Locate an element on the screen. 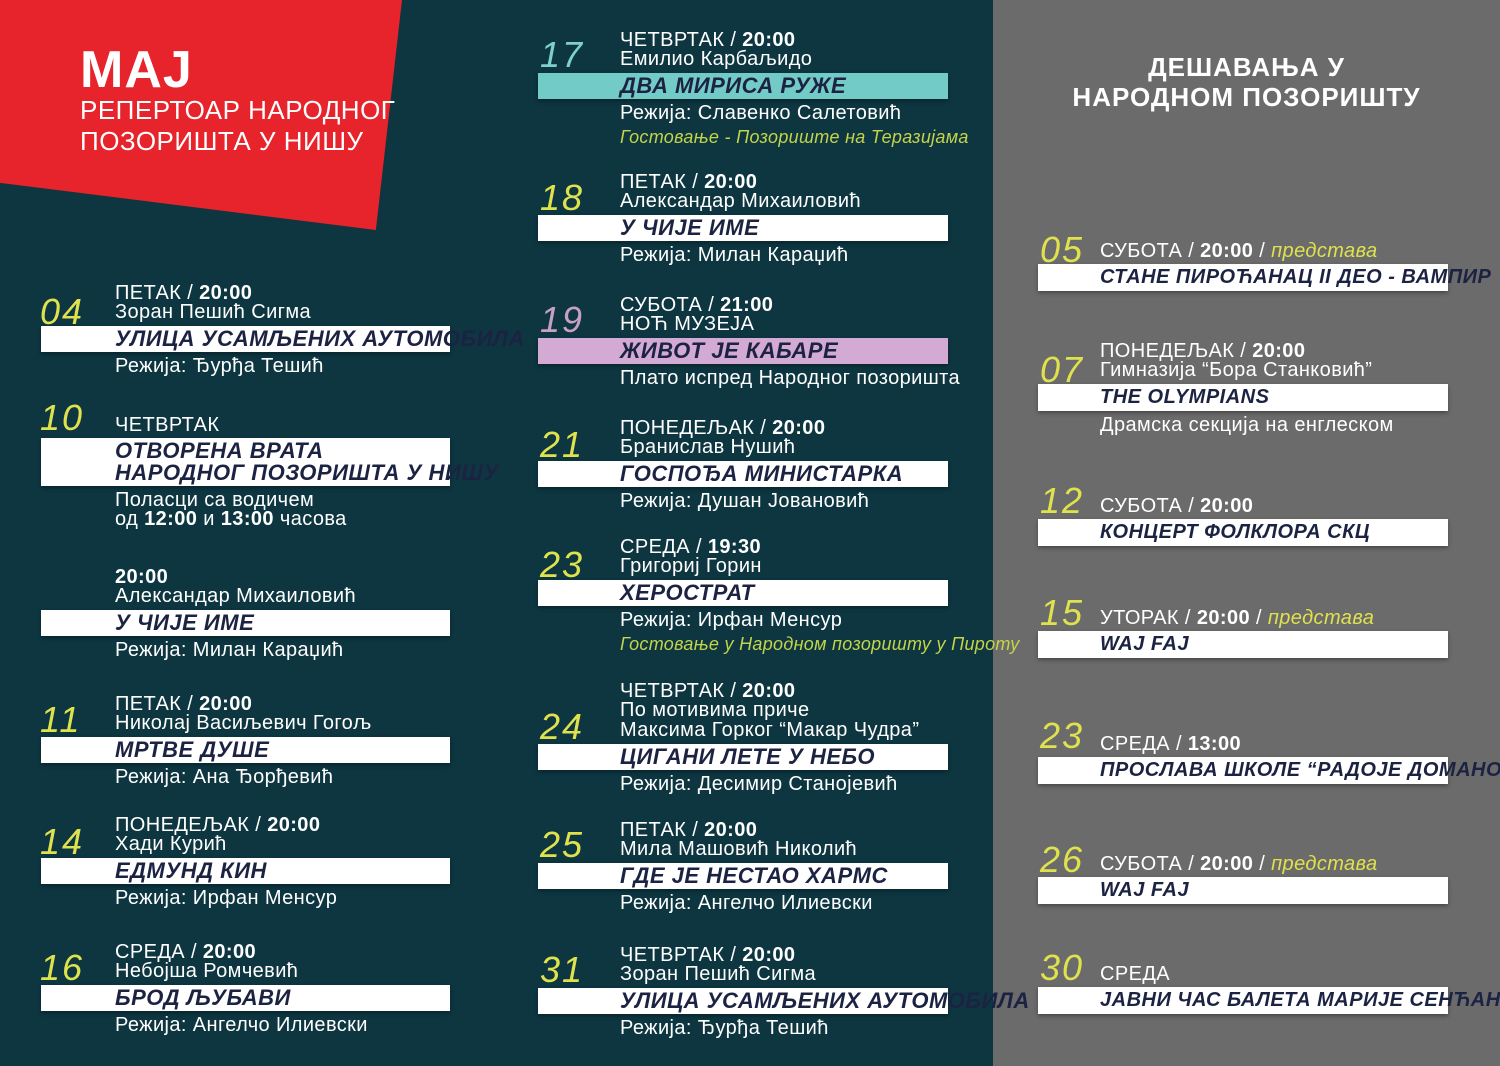  event-date: 20:00 is located at coordinates (807, 577).